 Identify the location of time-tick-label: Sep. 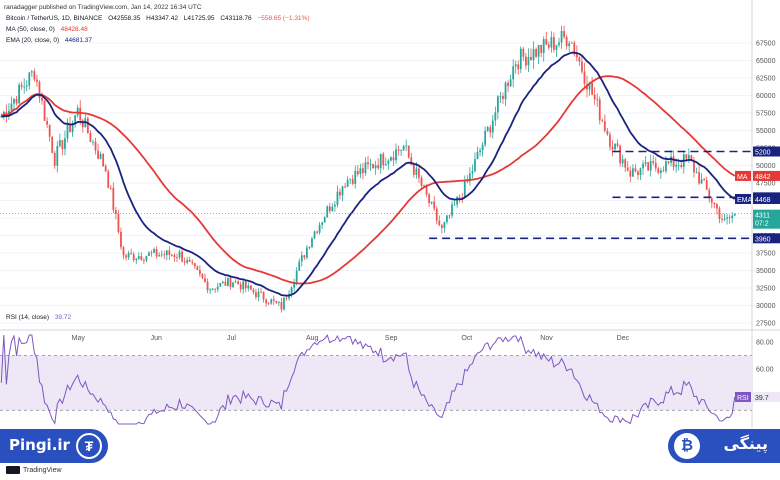
(391, 338).